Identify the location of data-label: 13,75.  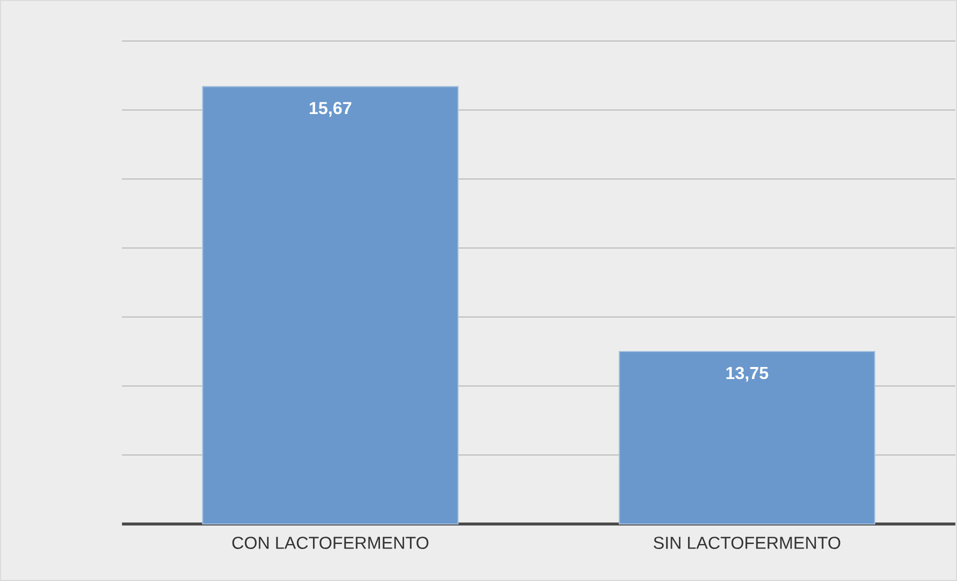
(747, 374).